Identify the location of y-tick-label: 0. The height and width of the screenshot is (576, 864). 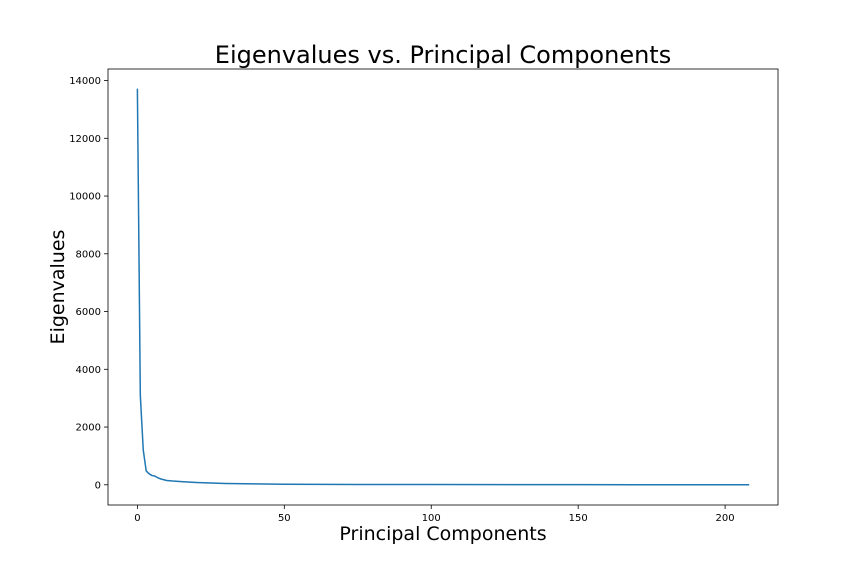
(98, 485).